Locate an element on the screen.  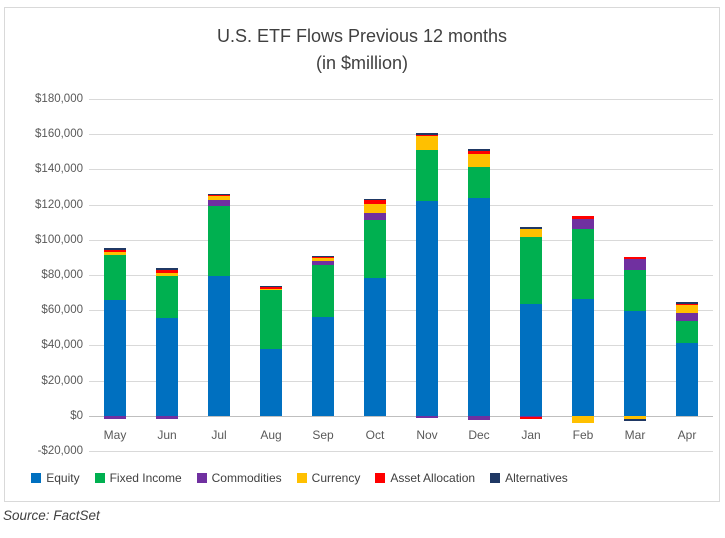
bar-sep-alternatives is located at coordinates (323, 256).